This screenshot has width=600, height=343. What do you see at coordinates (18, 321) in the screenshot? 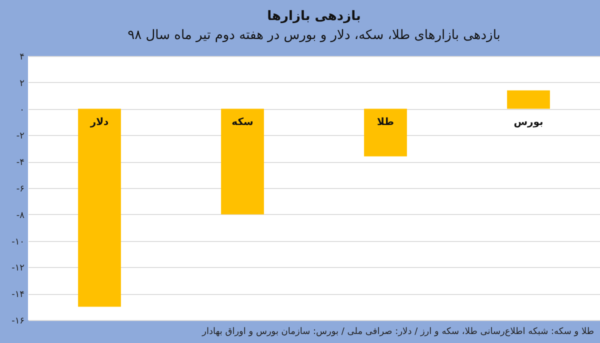
I see `y-tick-label: -۱۶` at bounding box center [18, 321].